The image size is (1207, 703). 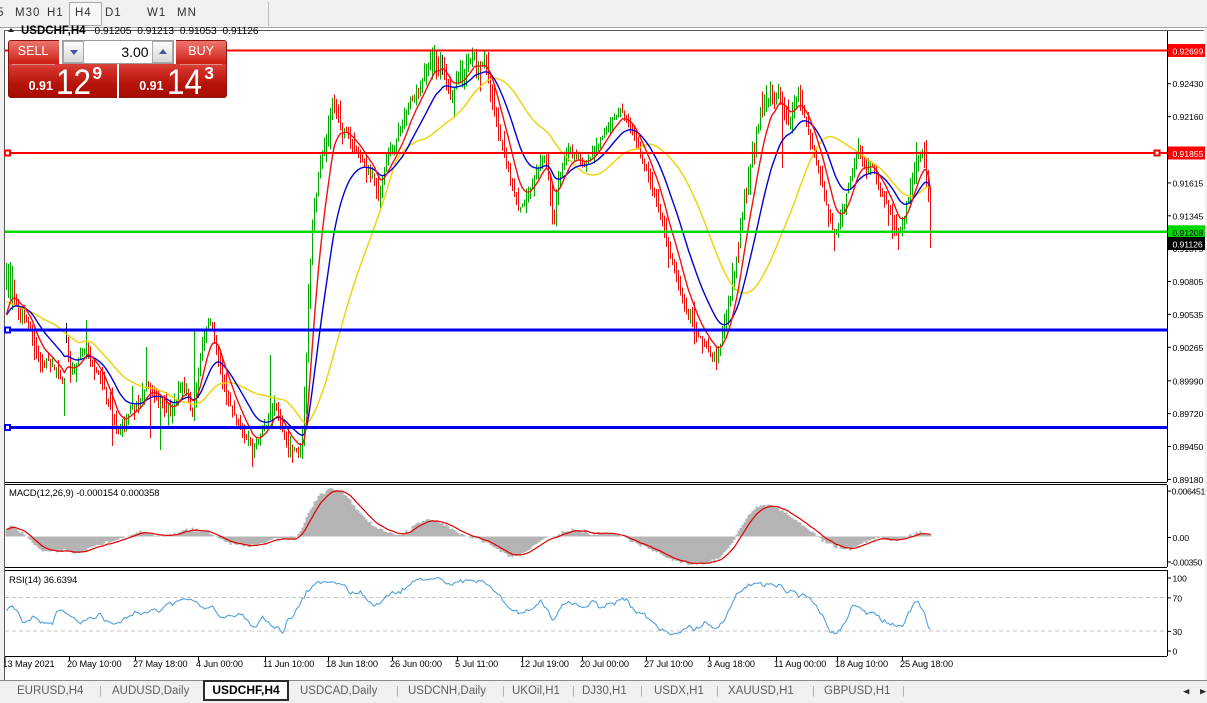 What do you see at coordinates (926, 664) in the screenshot?
I see `svg-text: 25 Aug 18:00` at bounding box center [926, 664].